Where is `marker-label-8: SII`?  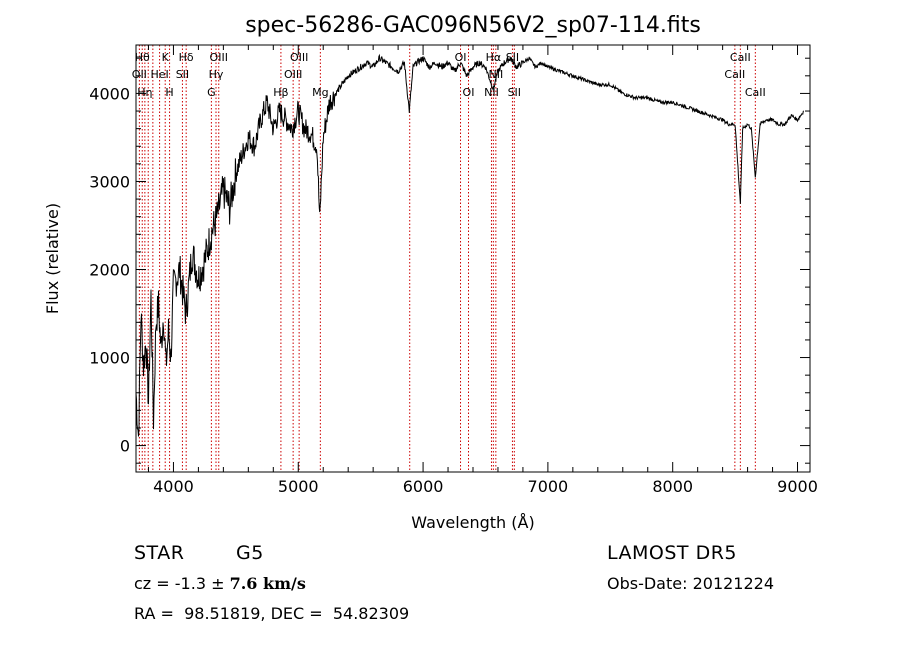
marker-label-8: SII is located at coordinates (182, 74).